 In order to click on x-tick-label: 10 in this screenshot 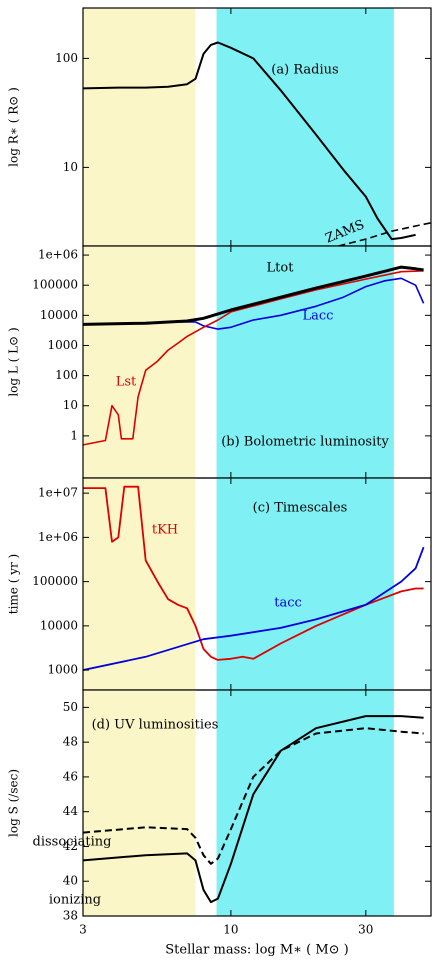, I will do `click(230, 930)`.